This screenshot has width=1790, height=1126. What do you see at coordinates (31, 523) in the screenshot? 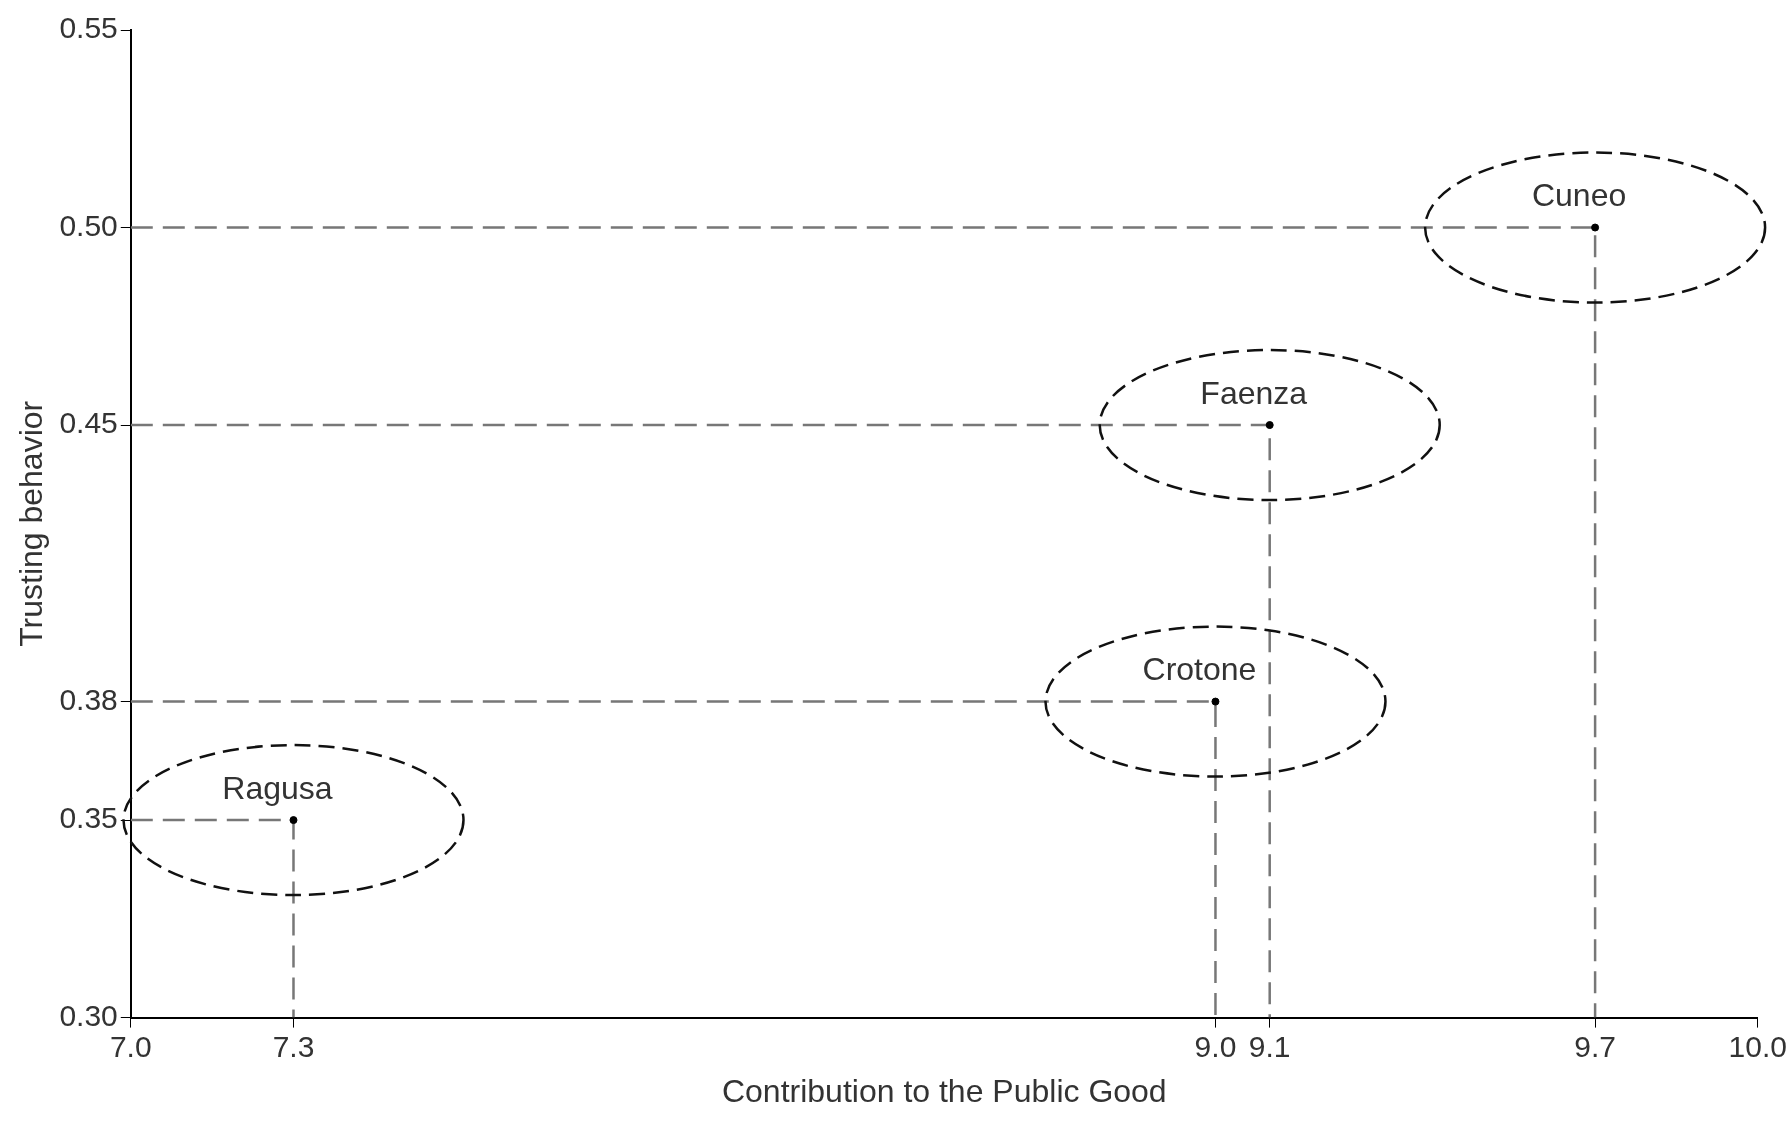
I see `y-axis-title: Trusting behavior` at bounding box center [31, 523].